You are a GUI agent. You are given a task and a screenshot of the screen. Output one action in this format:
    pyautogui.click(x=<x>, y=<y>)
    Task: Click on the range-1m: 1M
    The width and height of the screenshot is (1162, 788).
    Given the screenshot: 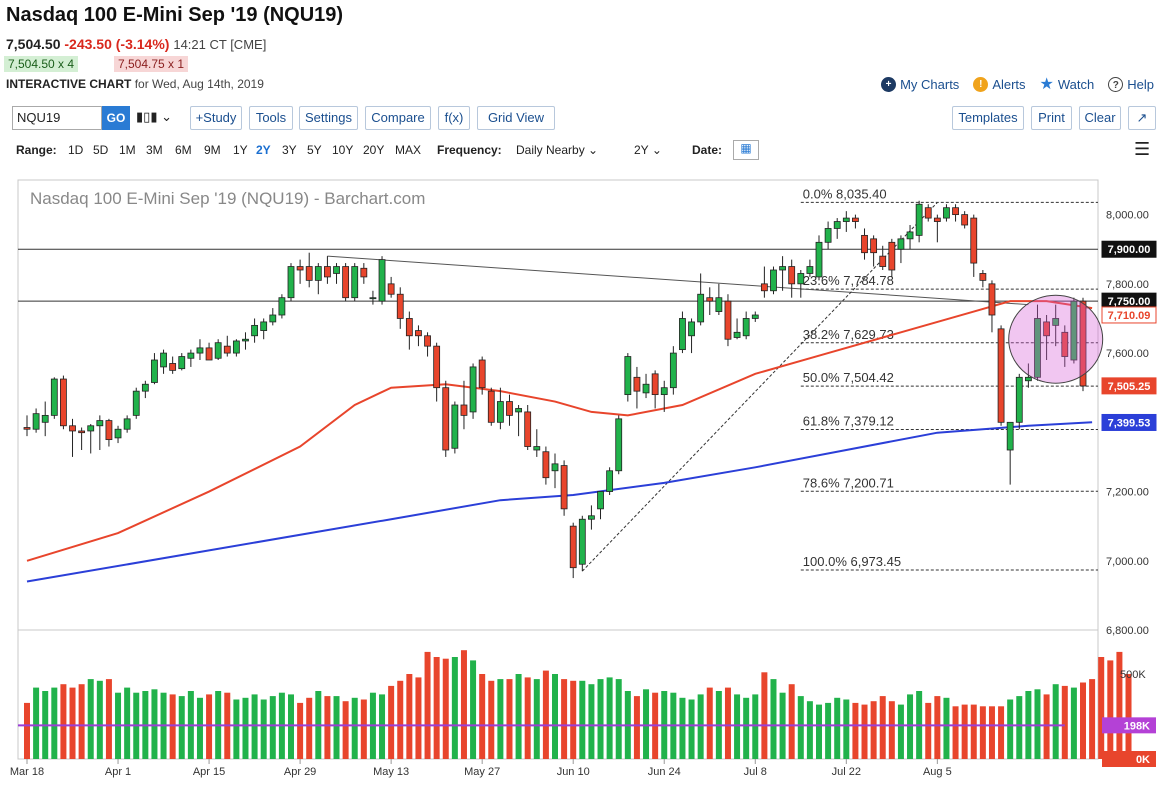 What is the action you would take?
    pyautogui.click(x=127, y=150)
    